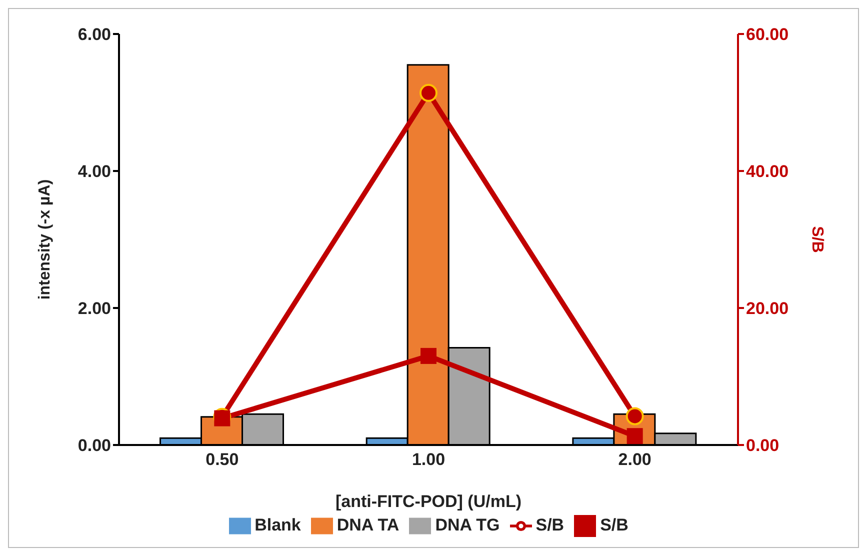 The width and height of the screenshot is (867, 556). What do you see at coordinates (94, 308) in the screenshot?
I see `y-tick-label: 2.00` at bounding box center [94, 308].